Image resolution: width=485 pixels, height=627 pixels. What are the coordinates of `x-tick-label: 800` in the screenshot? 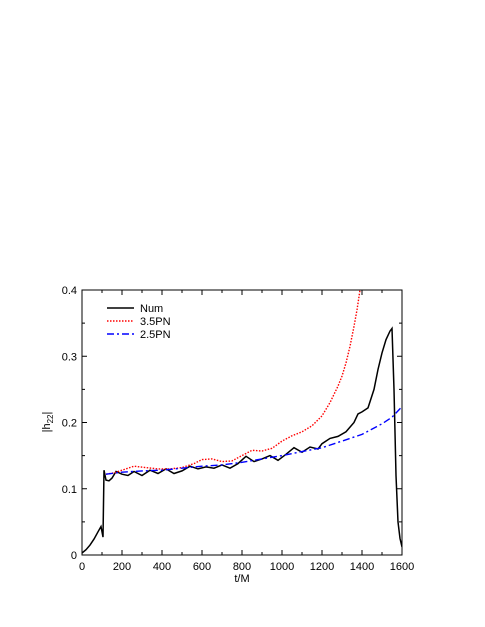 It's located at (242, 567).